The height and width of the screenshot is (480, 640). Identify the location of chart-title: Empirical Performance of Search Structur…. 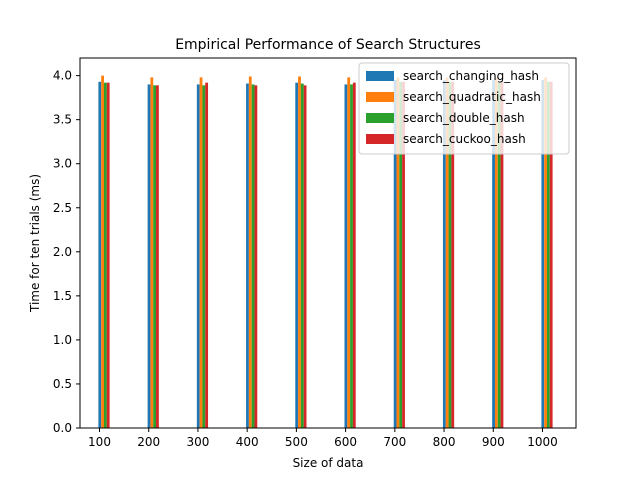
(328, 45).